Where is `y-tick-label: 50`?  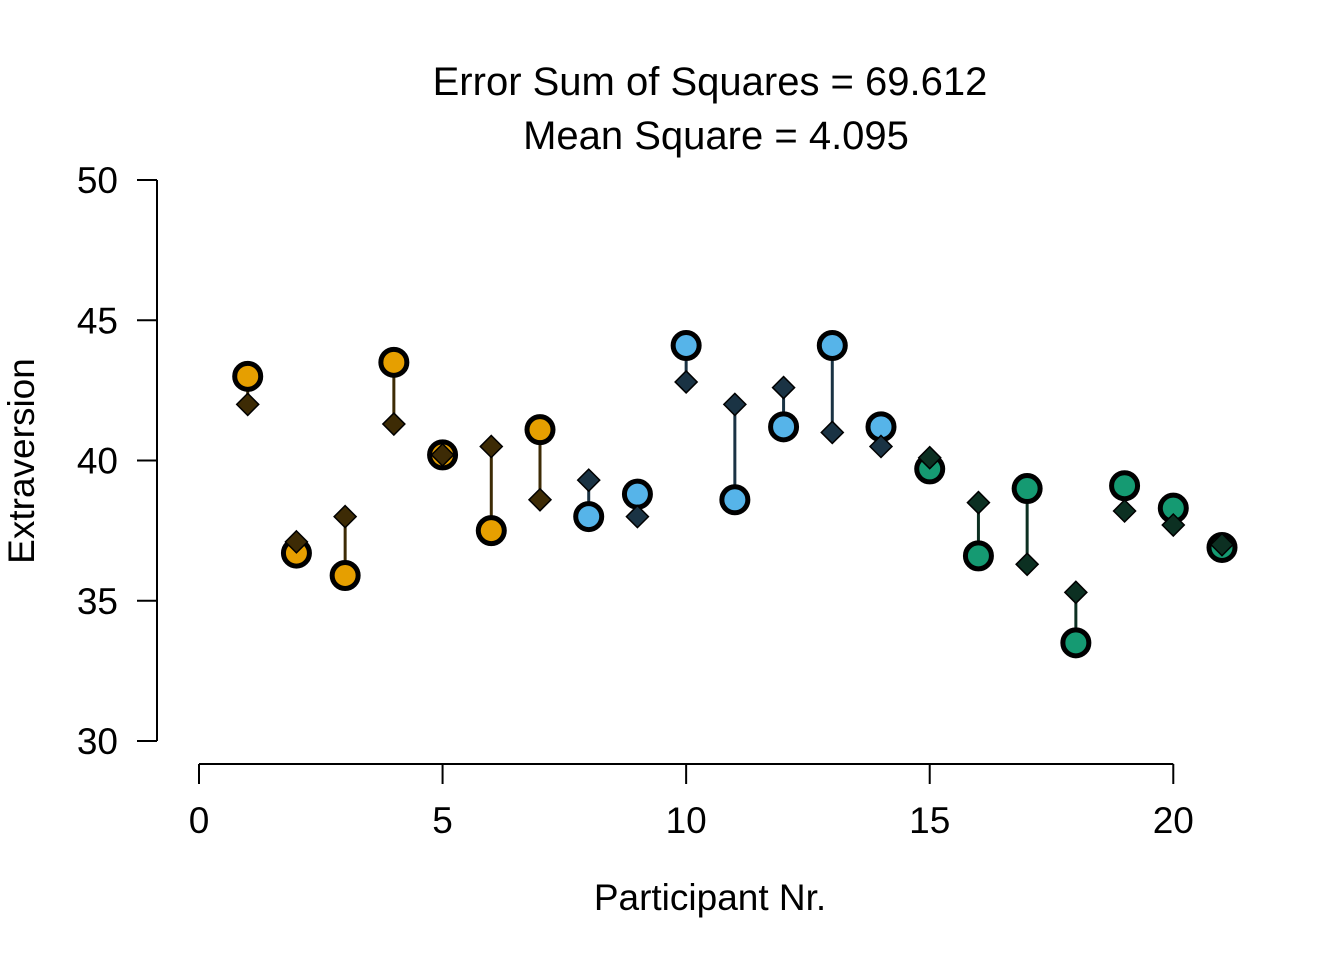 y-tick-label: 50 is located at coordinates (97, 180).